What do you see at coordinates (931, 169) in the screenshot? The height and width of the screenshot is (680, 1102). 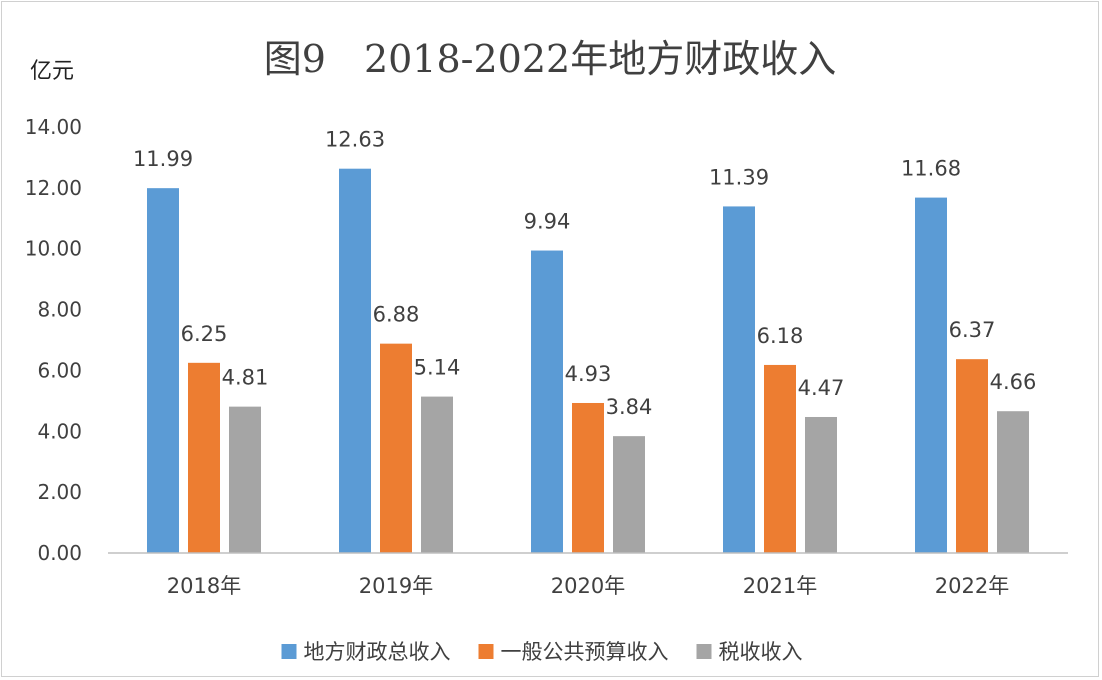 I see `data-label: 11.68` at bounding box center [931, 169].